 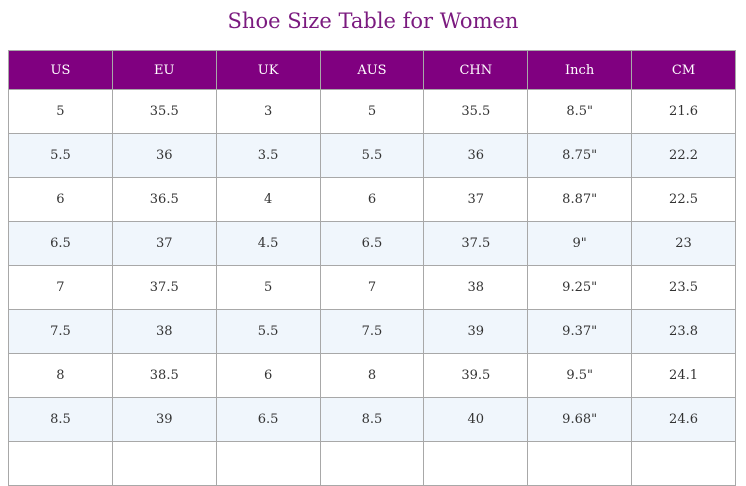 I want to click on cell-aus: 7, so click(x=372, y=287).